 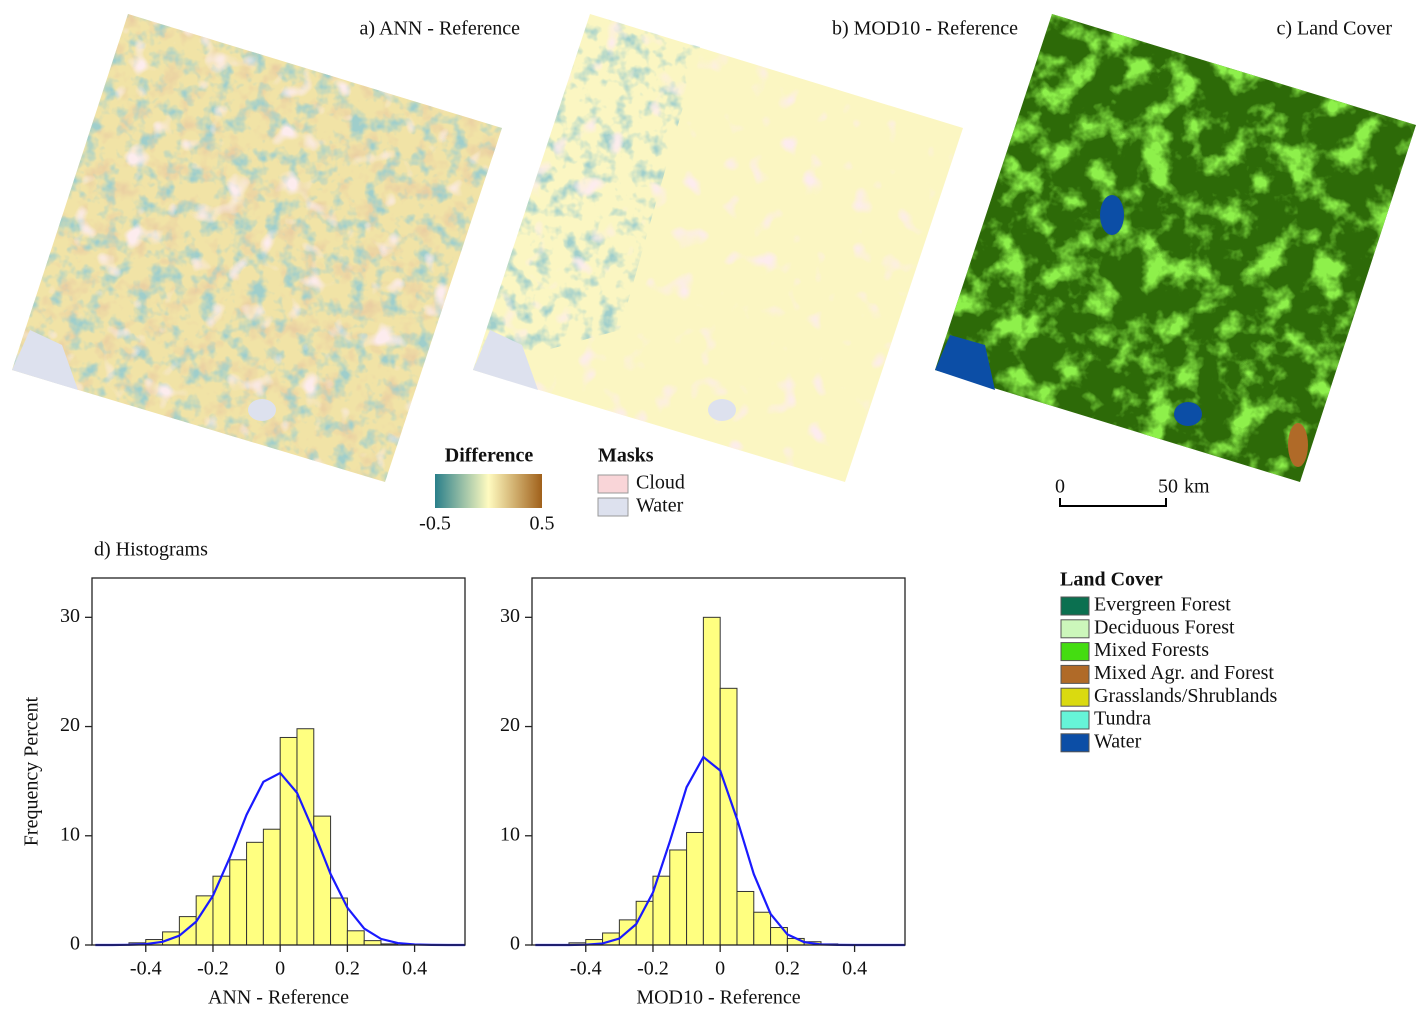 What do you see at coordinates (1334, 29) in the screenshot?
I see `panel-title: c) Land Cover` at bounding box center [1334, 29].